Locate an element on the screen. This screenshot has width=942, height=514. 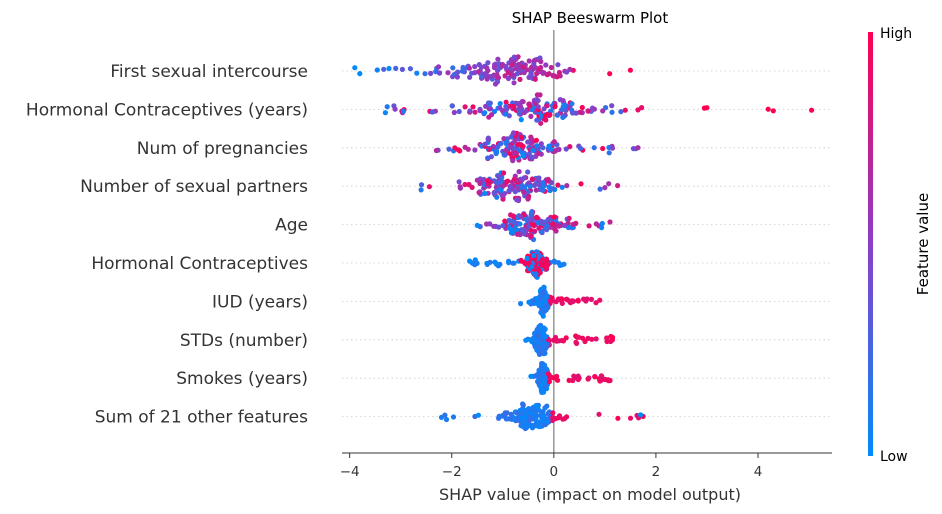
chart-title: SHAP Beeswarm Plot is located at coordinates (590, 18).